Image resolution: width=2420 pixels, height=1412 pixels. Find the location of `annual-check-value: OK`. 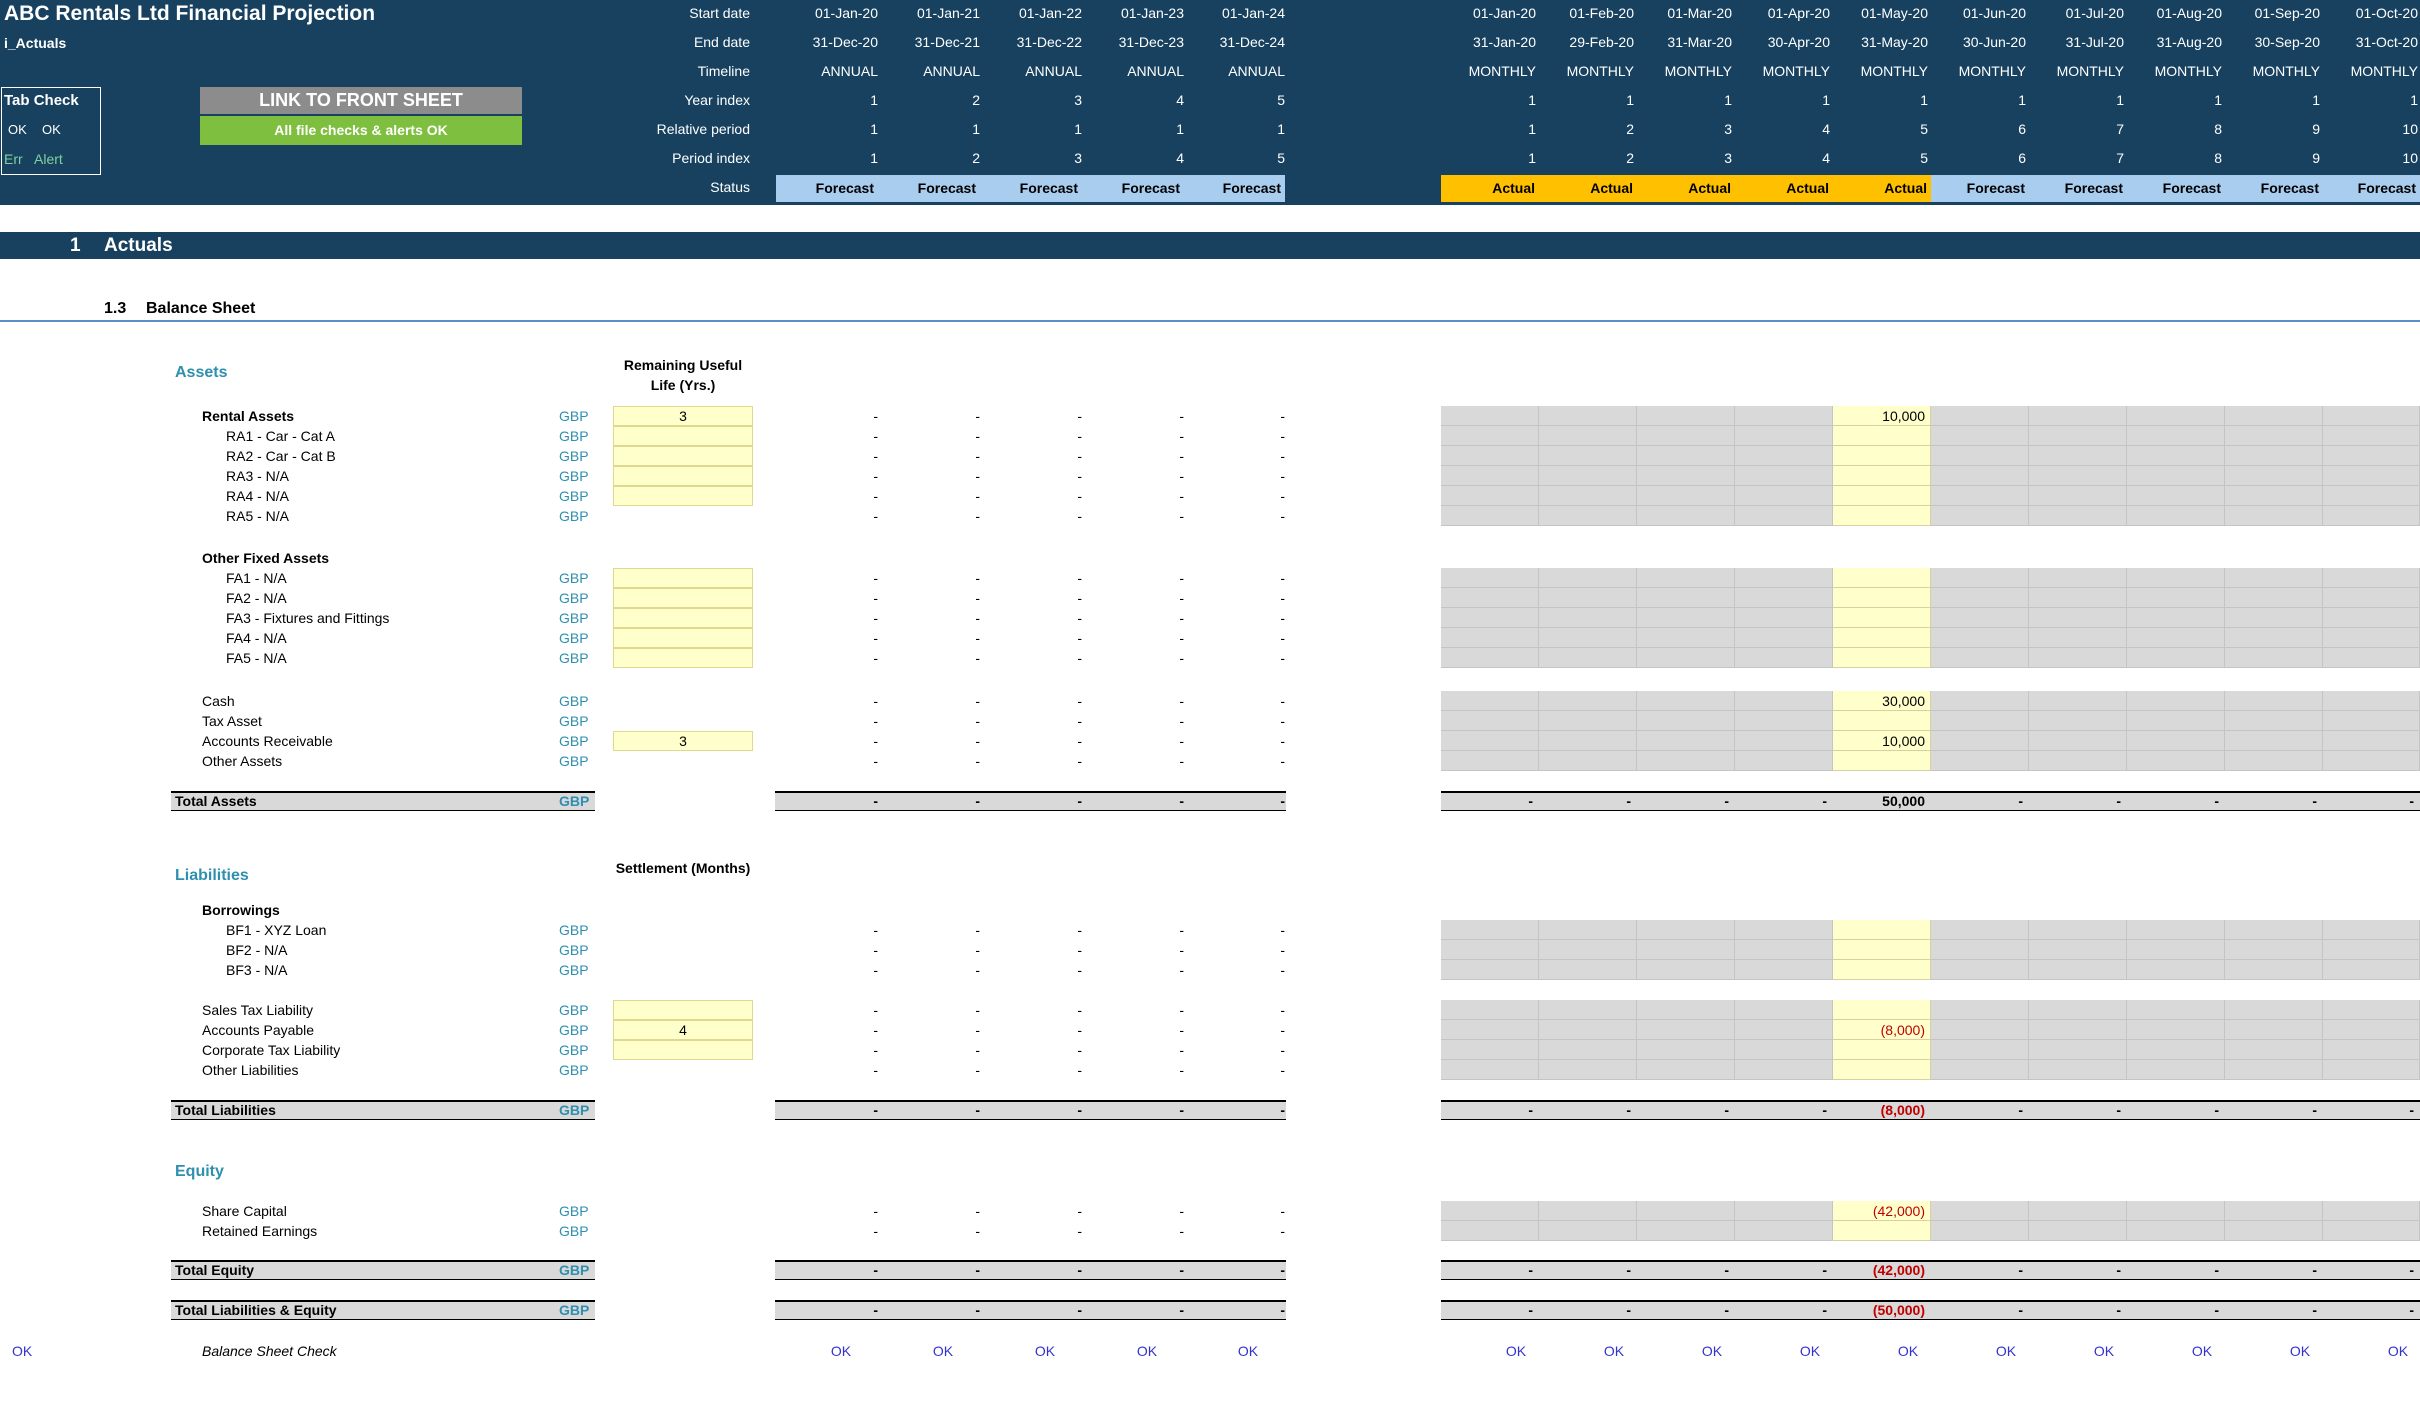

annual-check-value: OK is located at coordinates (1147, 1351).